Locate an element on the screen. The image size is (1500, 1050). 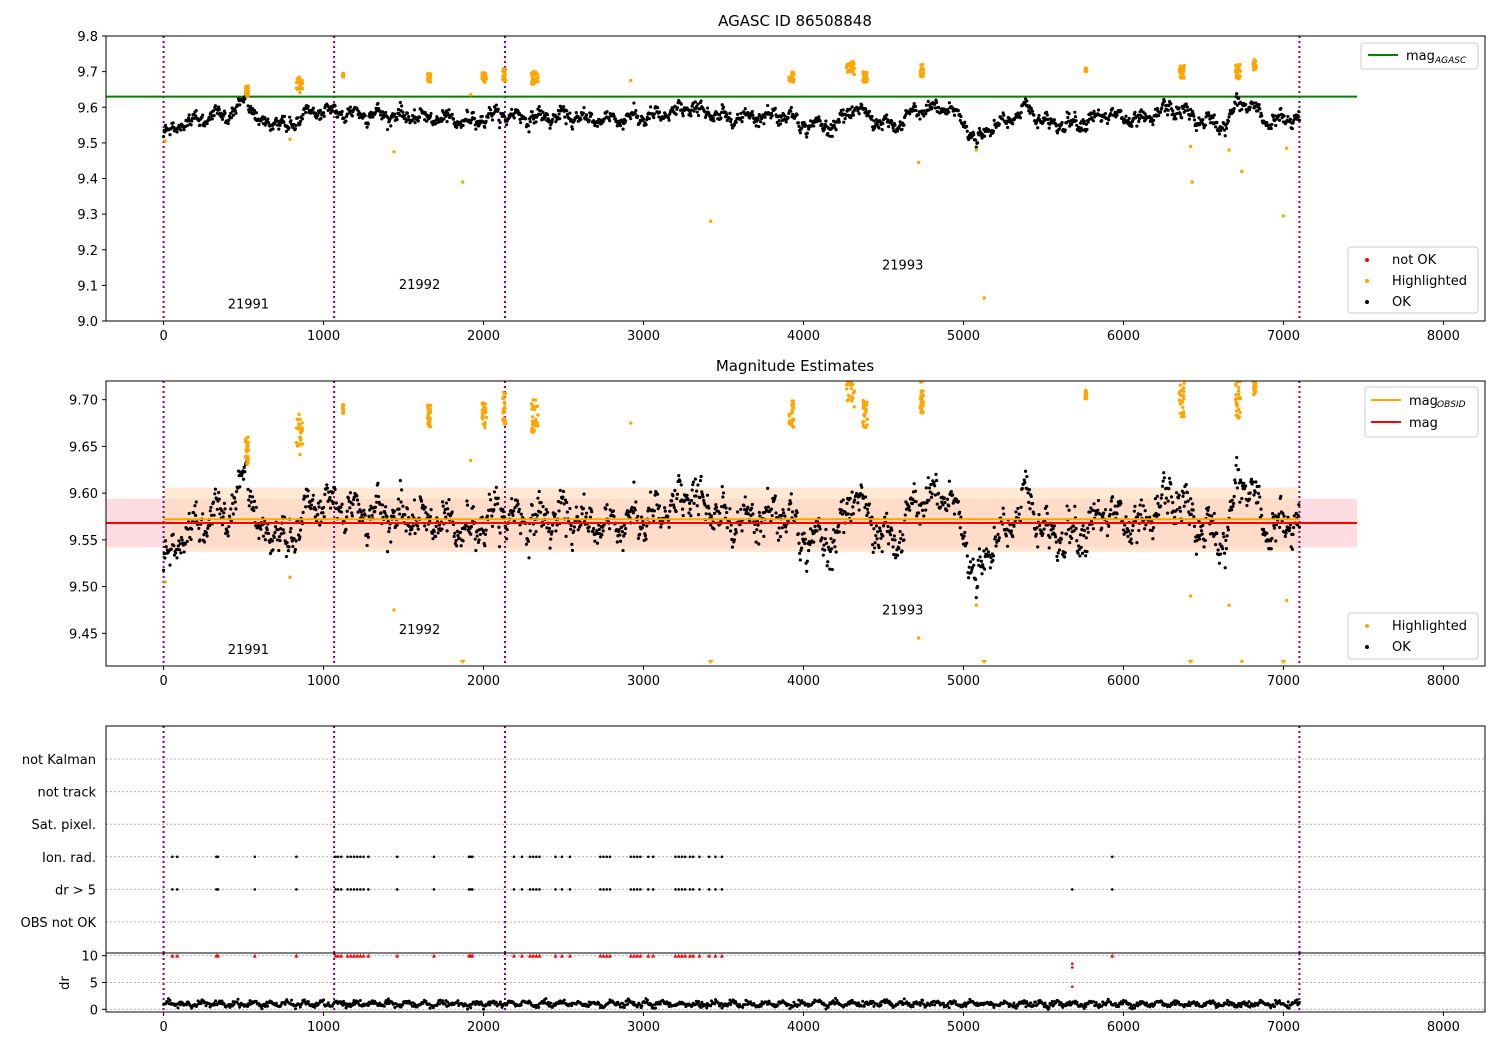
y-tick-label: 9.70 is located at coordinates (83, 401).